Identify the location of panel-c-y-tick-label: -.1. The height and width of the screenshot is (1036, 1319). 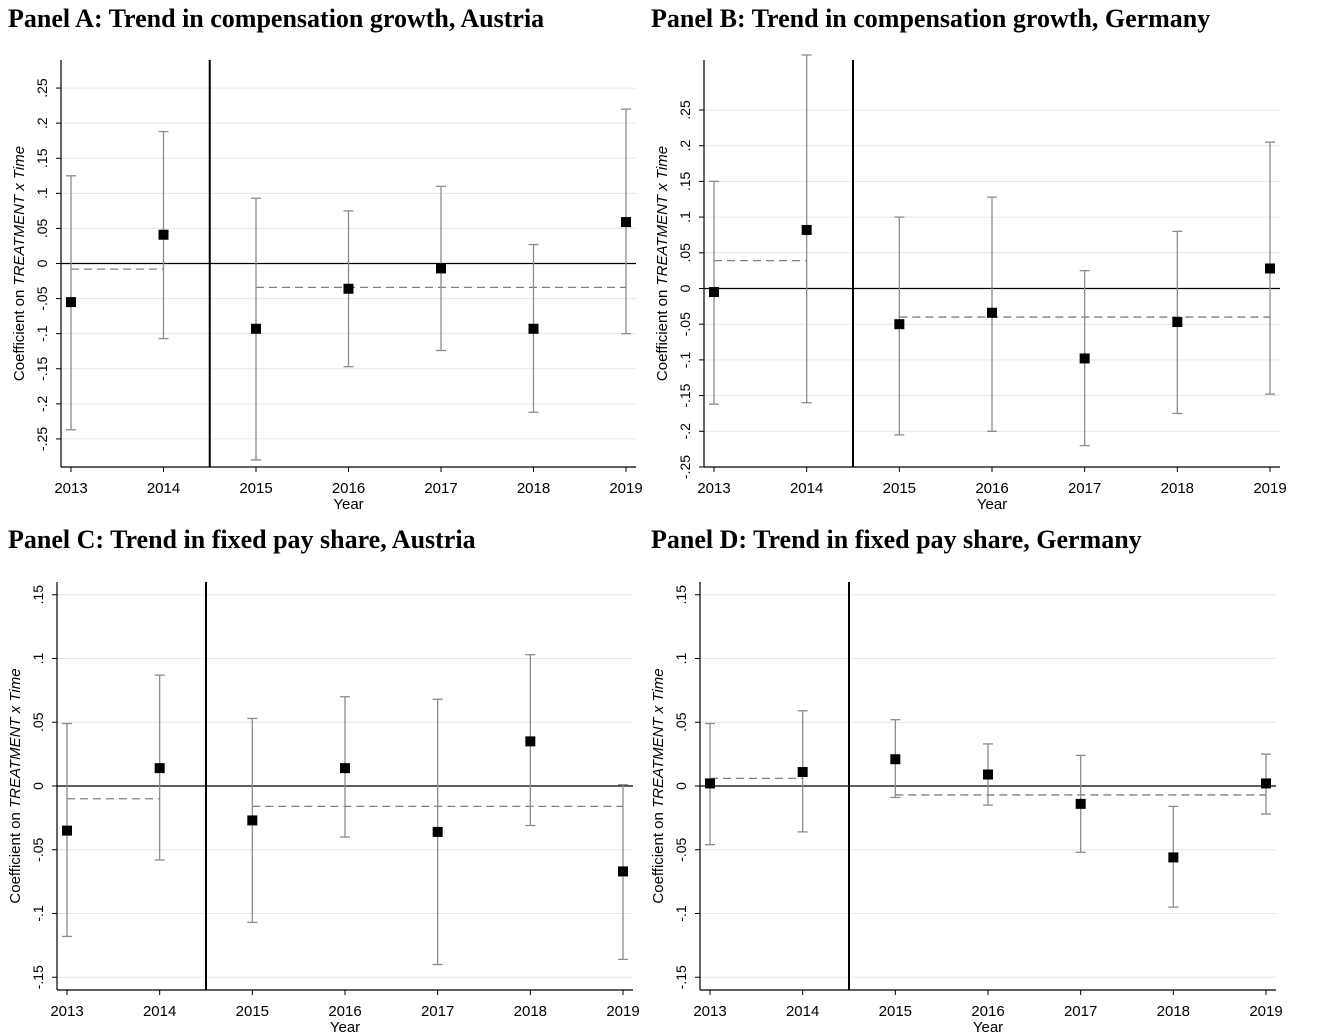
(38, 913).